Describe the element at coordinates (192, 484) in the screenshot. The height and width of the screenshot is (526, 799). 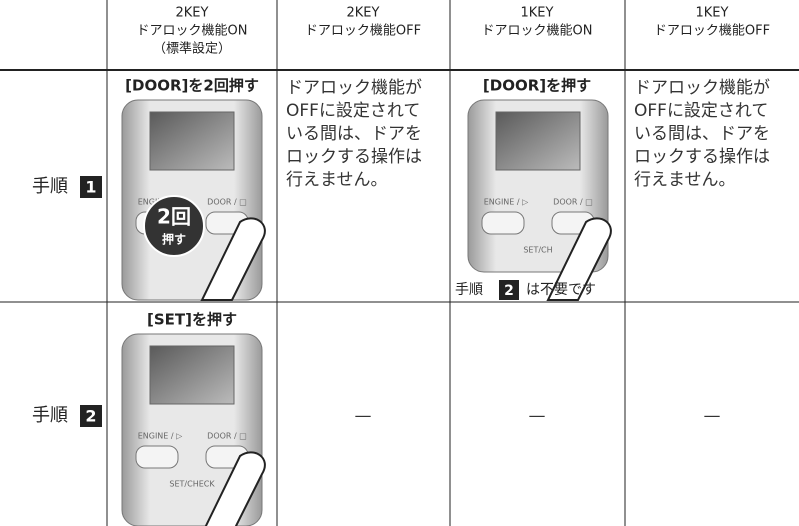
I see `button-label: SET/CHECK` at that location.